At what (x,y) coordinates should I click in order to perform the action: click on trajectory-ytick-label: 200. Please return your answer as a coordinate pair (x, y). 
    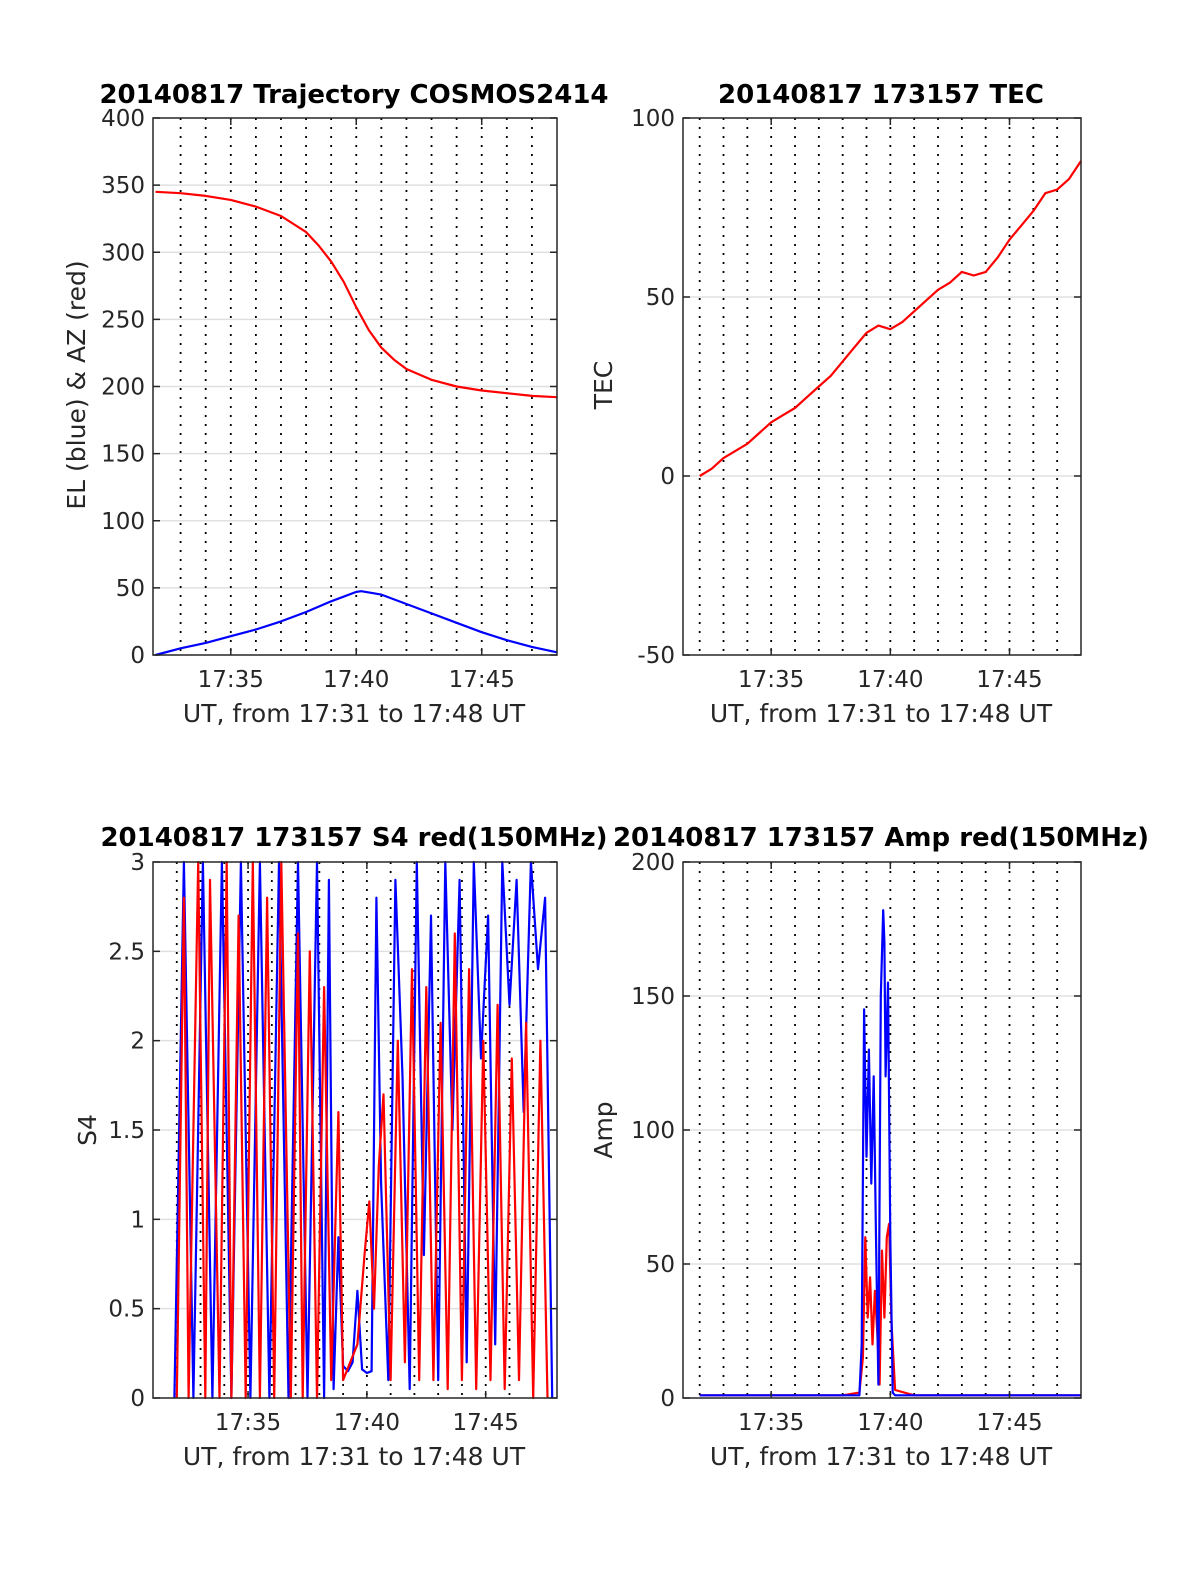
    Looking at the image, I should click on (123, 388).